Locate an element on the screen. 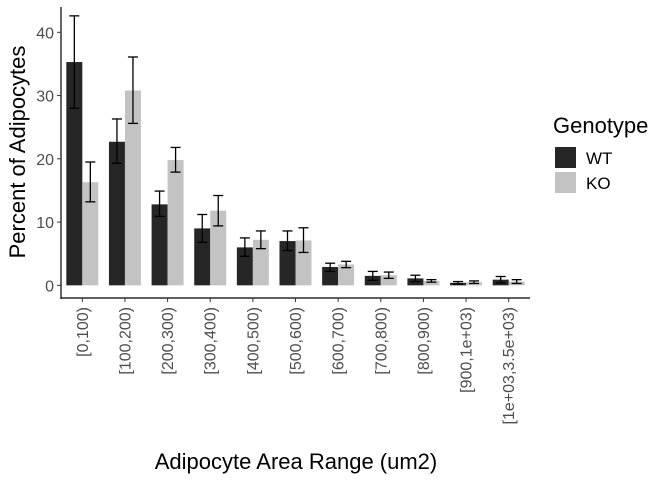 The height and width of the screenshot is (480, 672). x-tick-label: [700,800) is located at coordinates (381, 341).